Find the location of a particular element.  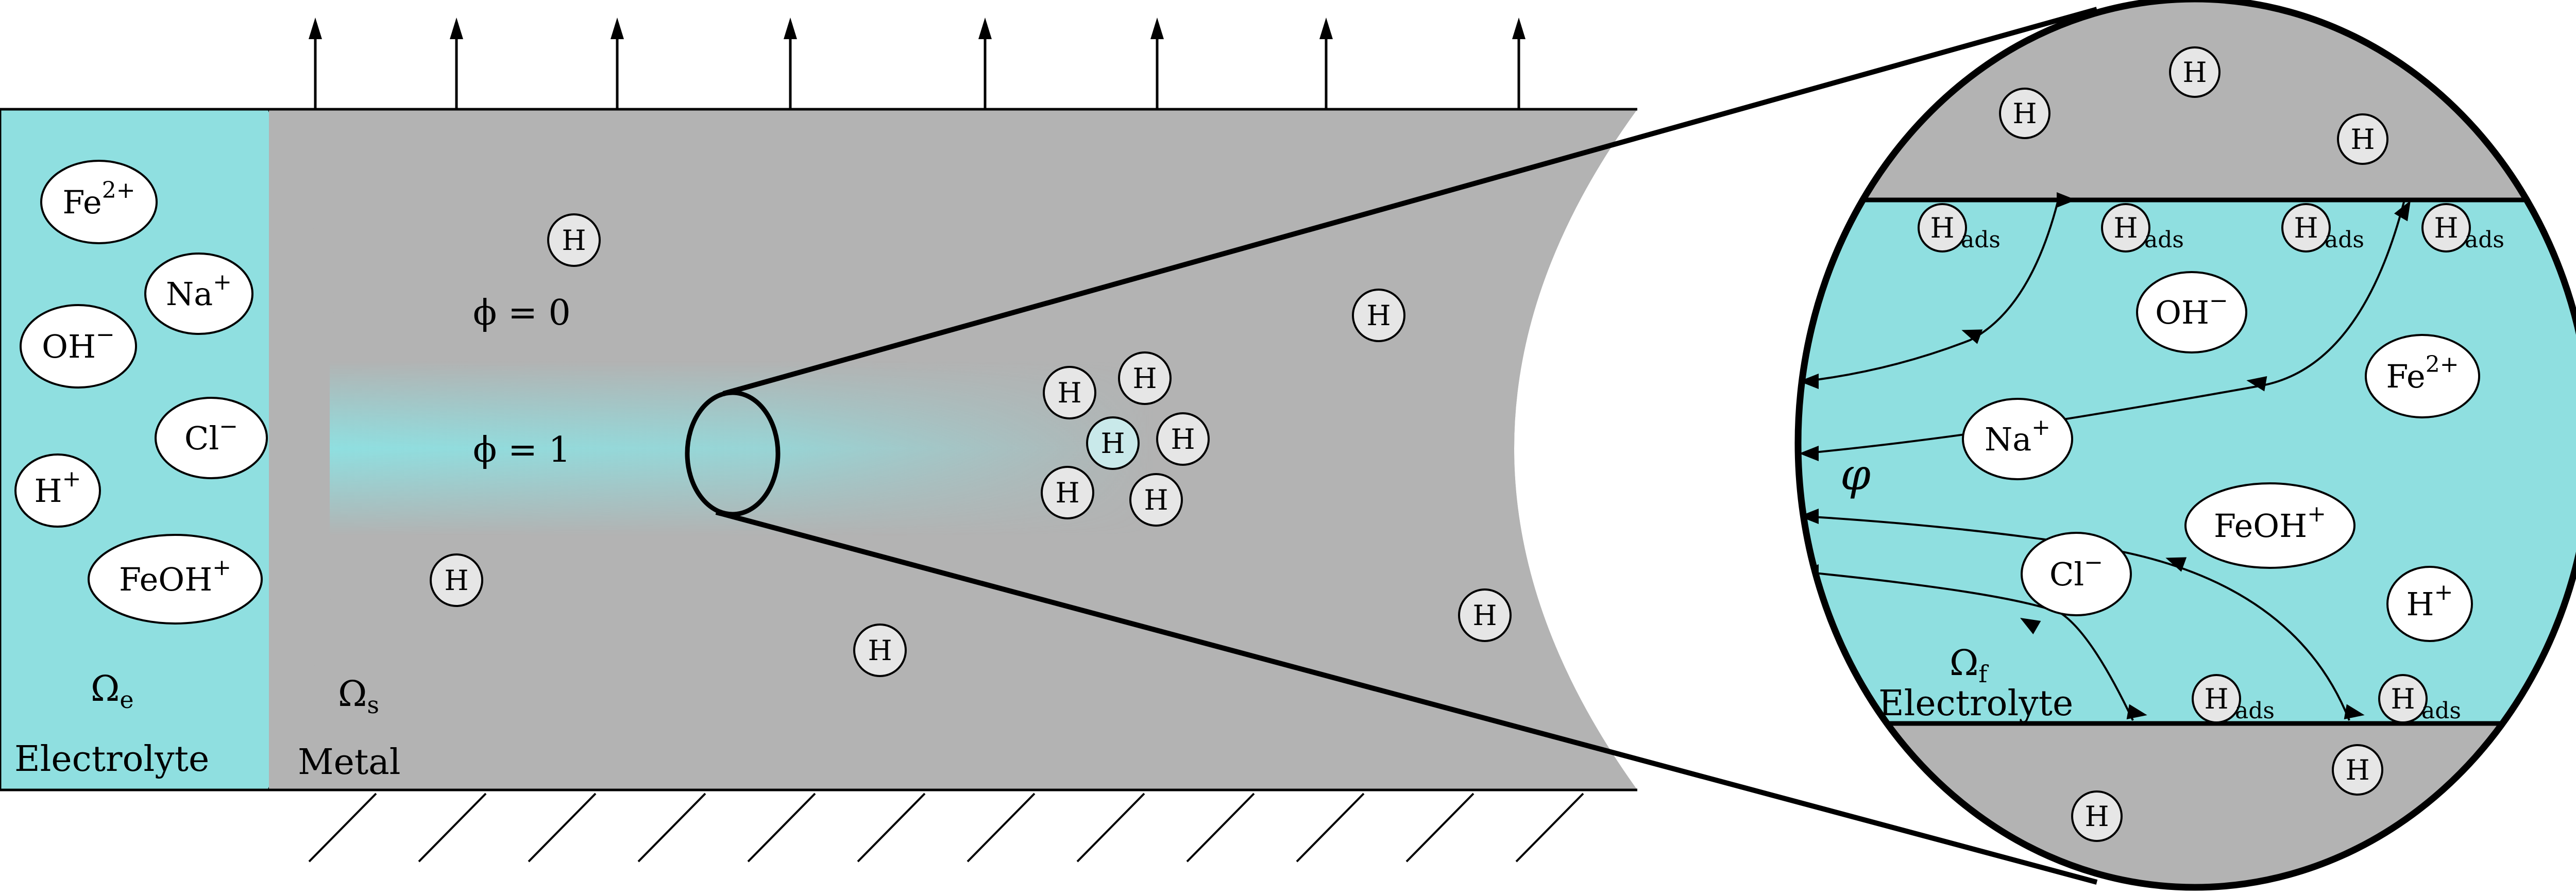

metal-label: Metal is located at coordinates (349, 762).